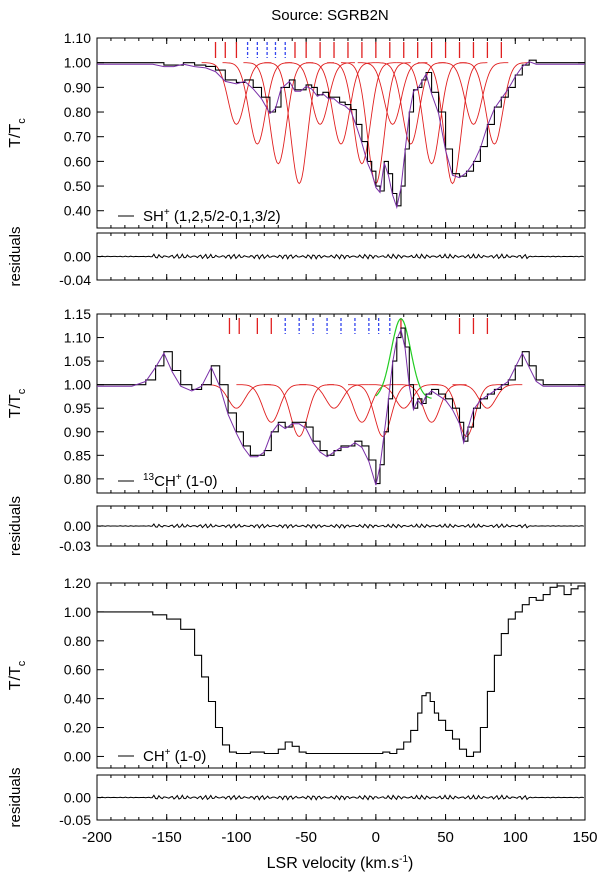 The width and height of the screenshot is (600, 875). Describe the element at coordinates (180, 481) in the screenshot. I see `legend-label: 13CH+ (1-0)` at that location.